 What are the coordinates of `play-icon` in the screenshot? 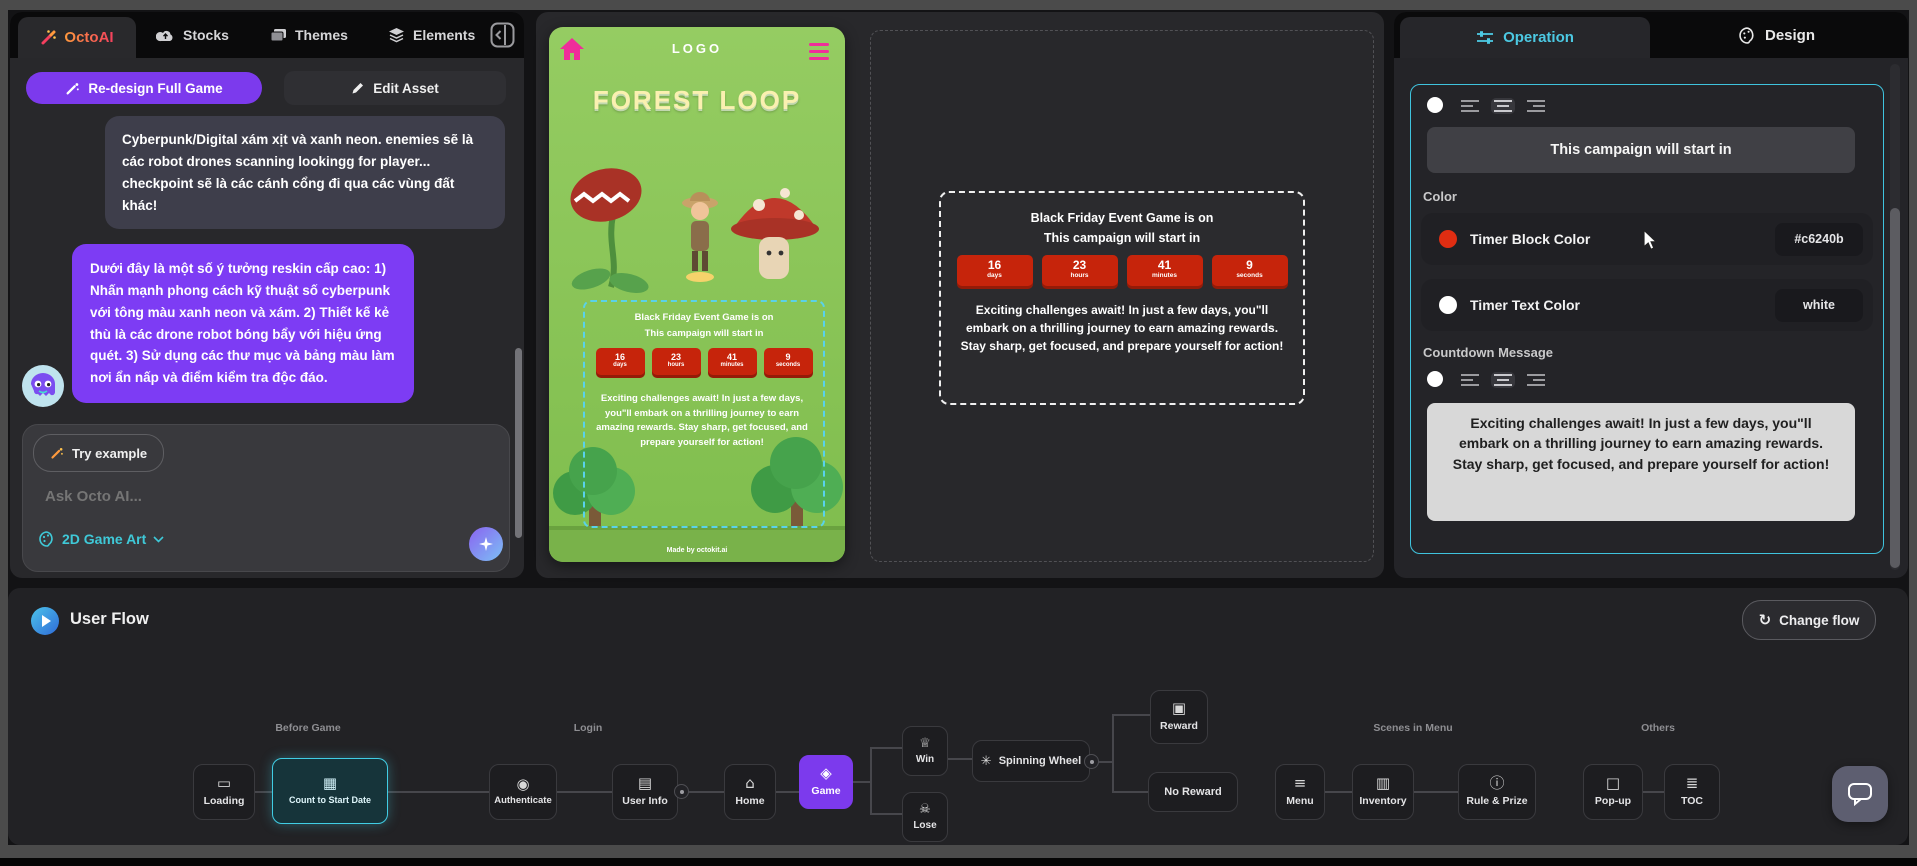 It's located at (45, 623).